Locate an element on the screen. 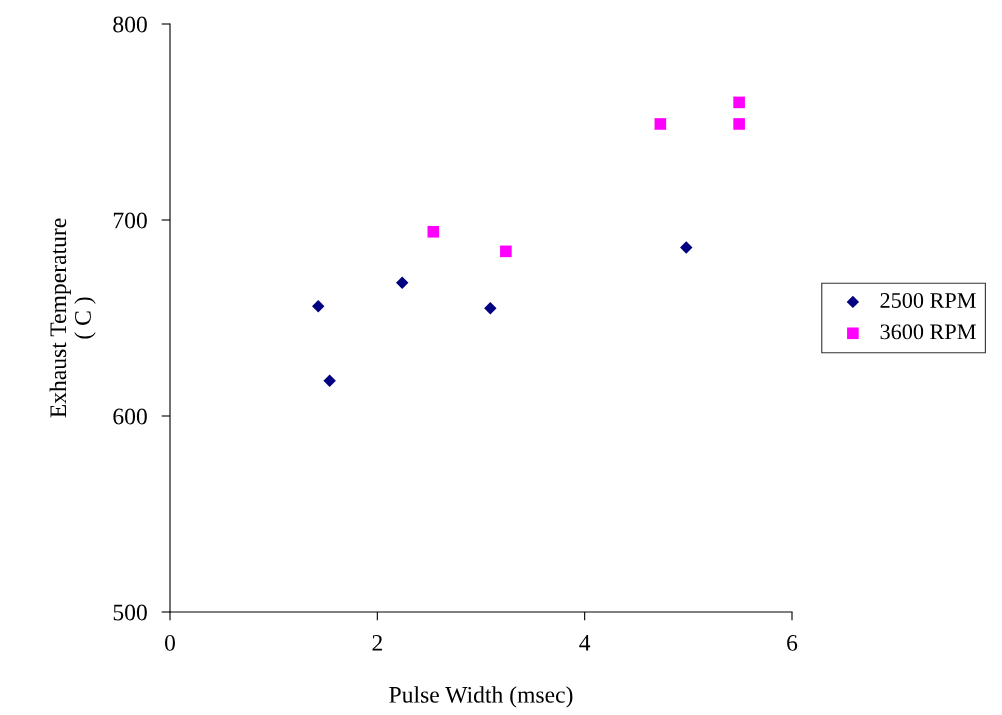  y-tick-label: 500 is located at coordinates (130, 612).